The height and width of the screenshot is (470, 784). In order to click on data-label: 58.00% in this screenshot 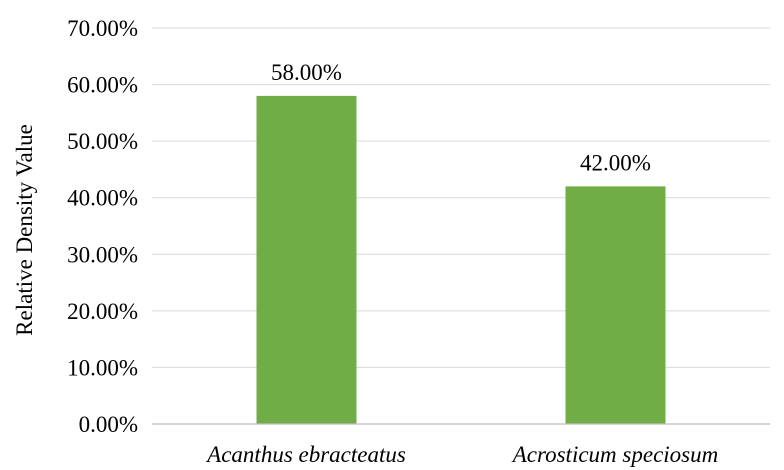, I will do `click(306, 72)`.